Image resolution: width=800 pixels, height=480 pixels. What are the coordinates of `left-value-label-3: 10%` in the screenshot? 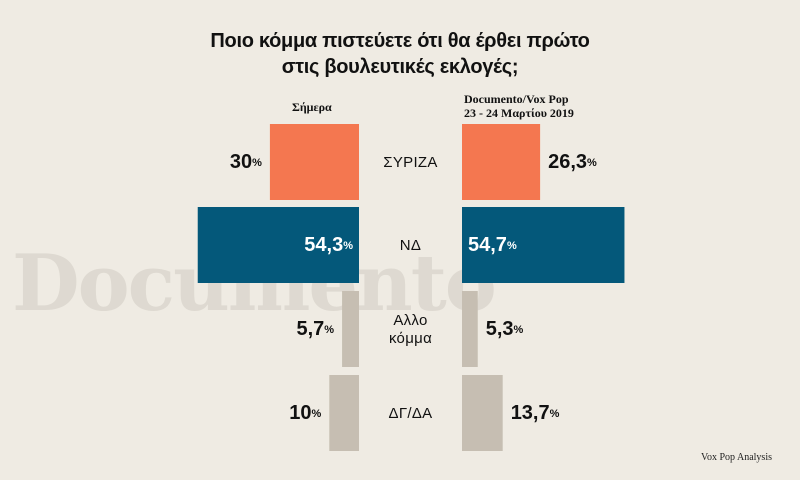 It's located at (305, 413).